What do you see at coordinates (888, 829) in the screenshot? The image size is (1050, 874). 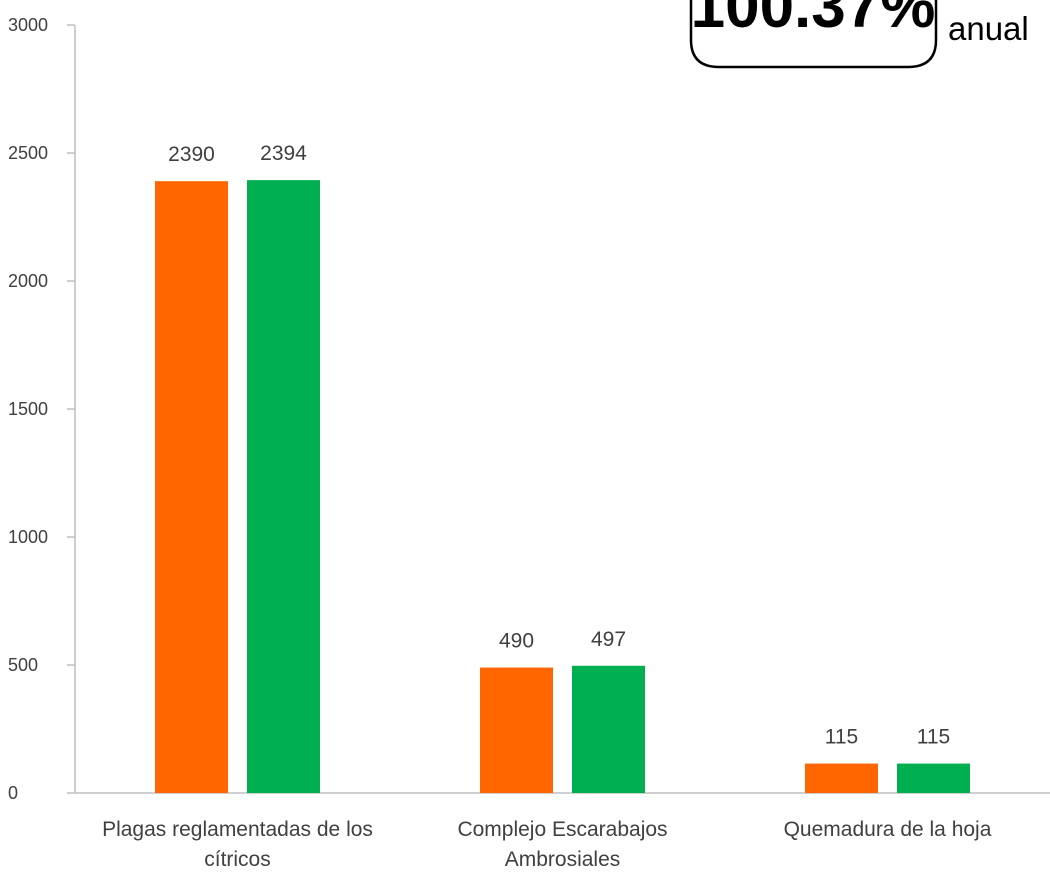 I see `category-label: Quemadura de la hoja` at bounding box center [888, 829].